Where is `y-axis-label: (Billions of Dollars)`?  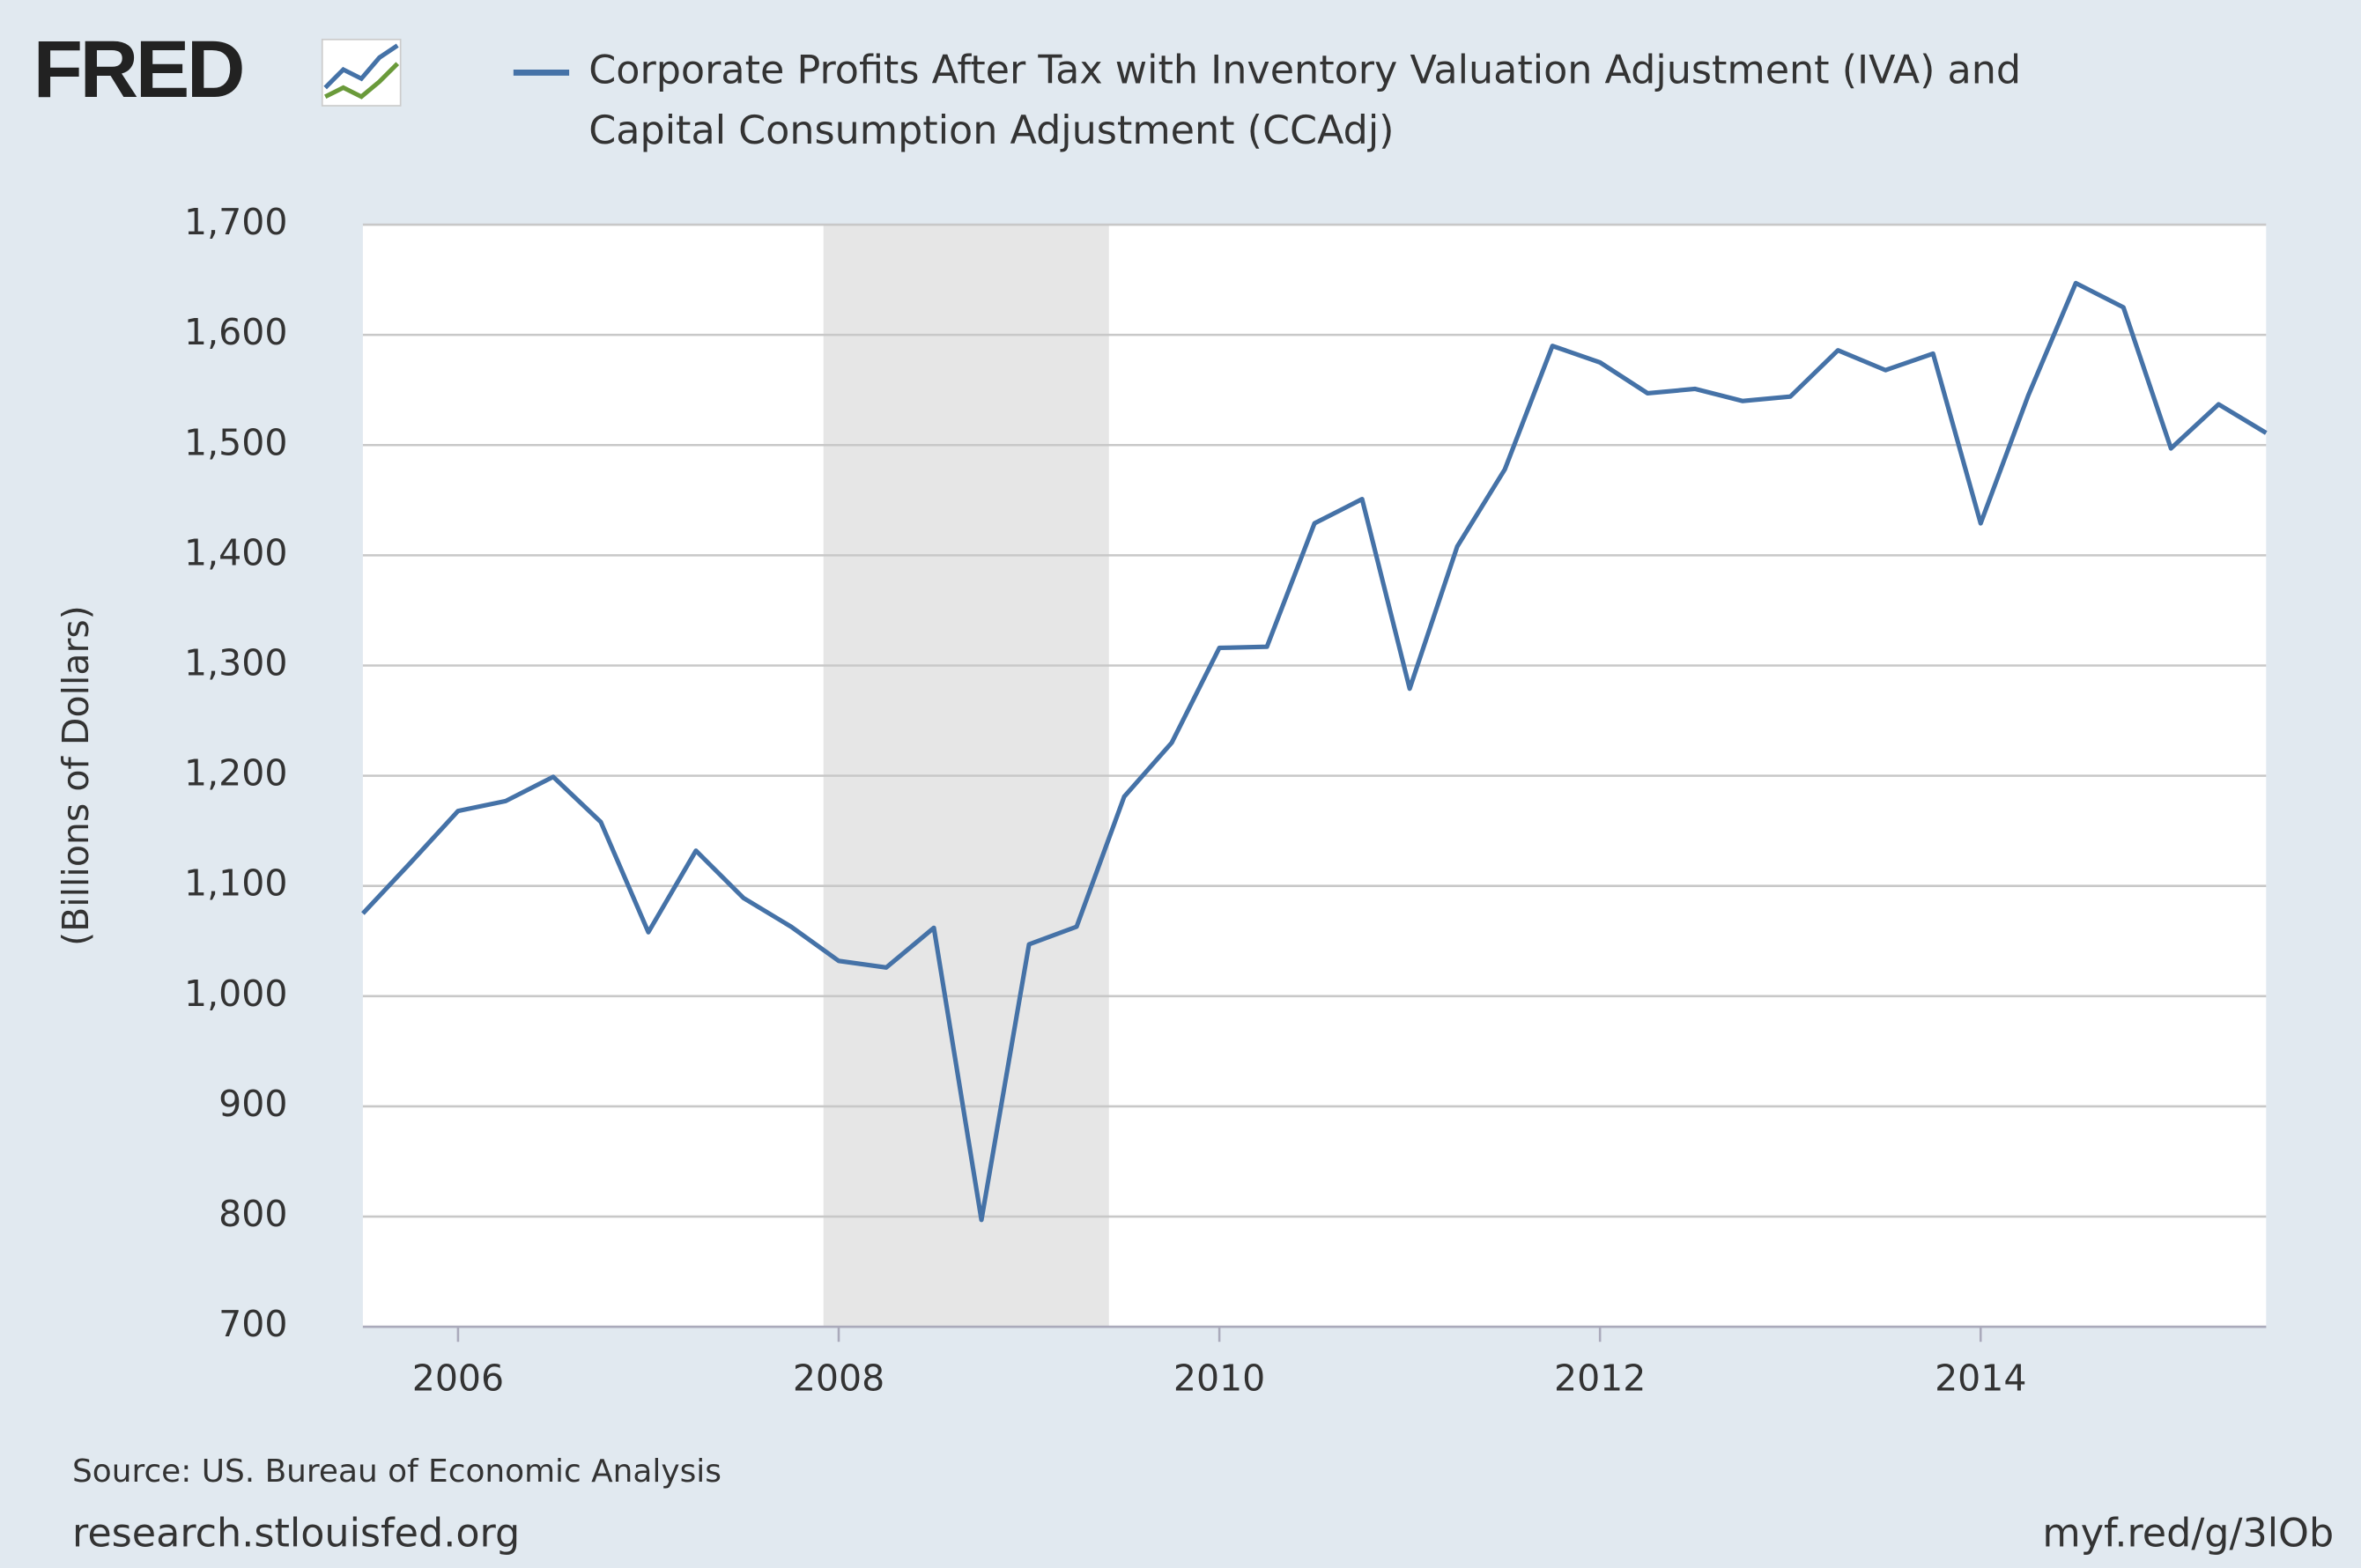 y-axis-label: (Billions of Dollars) is located at coordinates (76, 775).